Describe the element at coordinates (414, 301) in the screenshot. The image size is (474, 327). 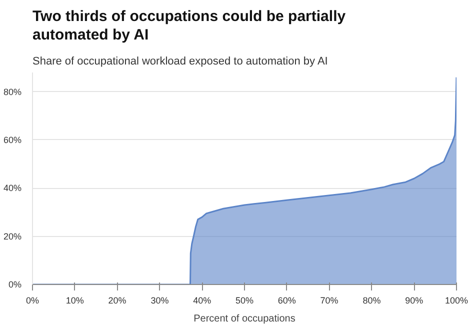
I see `x-tick-label: 90%` at that location.